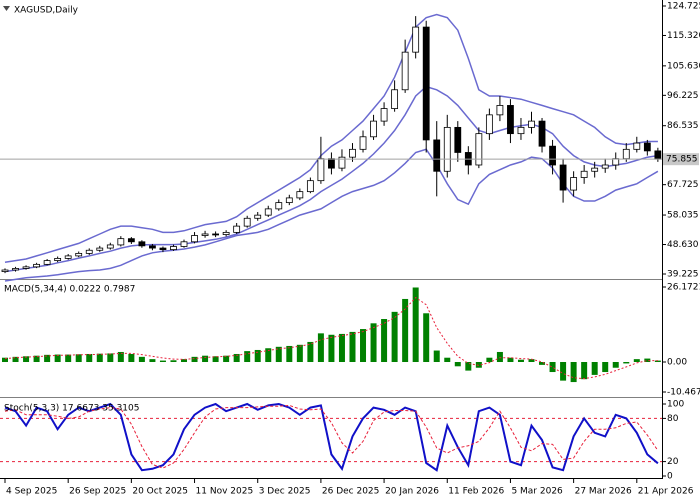 The image size is (700, 504). Describe the element at coordinates (537, 492) in the screenshot. I see `x-tick-label: 5 Mar 2026` at that location.